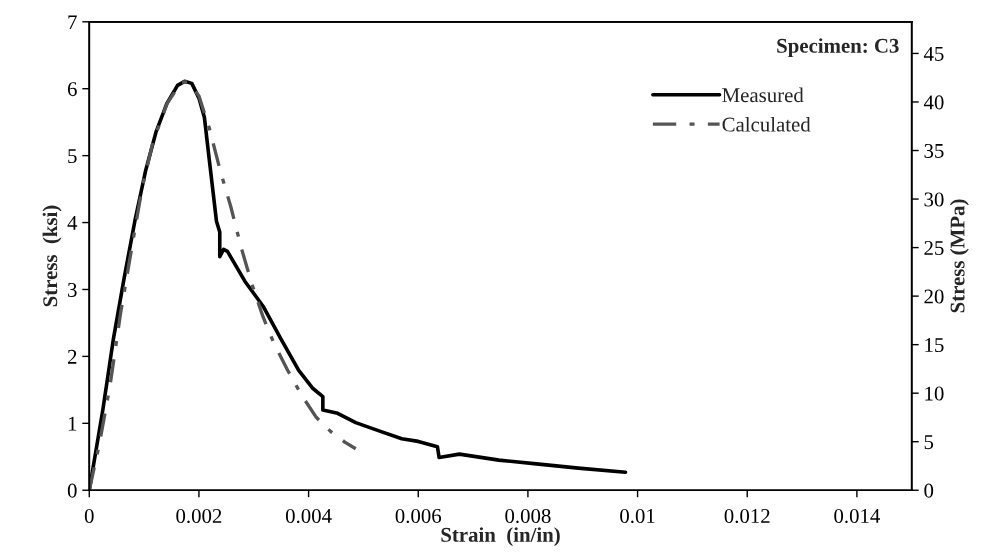 The image size is (1003, 559). What do you see at coordinates (934, 248) in the screenshot?
I see `y2-tick-label: 25` at bounding box center [934, 248].